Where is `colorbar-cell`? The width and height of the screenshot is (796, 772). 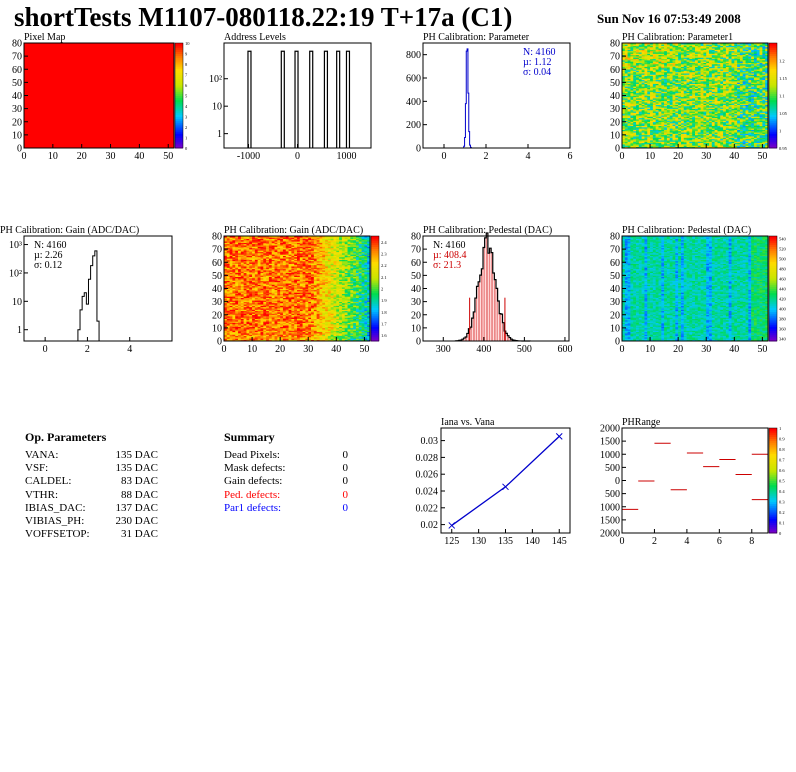
colorbar-cell is located at coordinates (179, 107).